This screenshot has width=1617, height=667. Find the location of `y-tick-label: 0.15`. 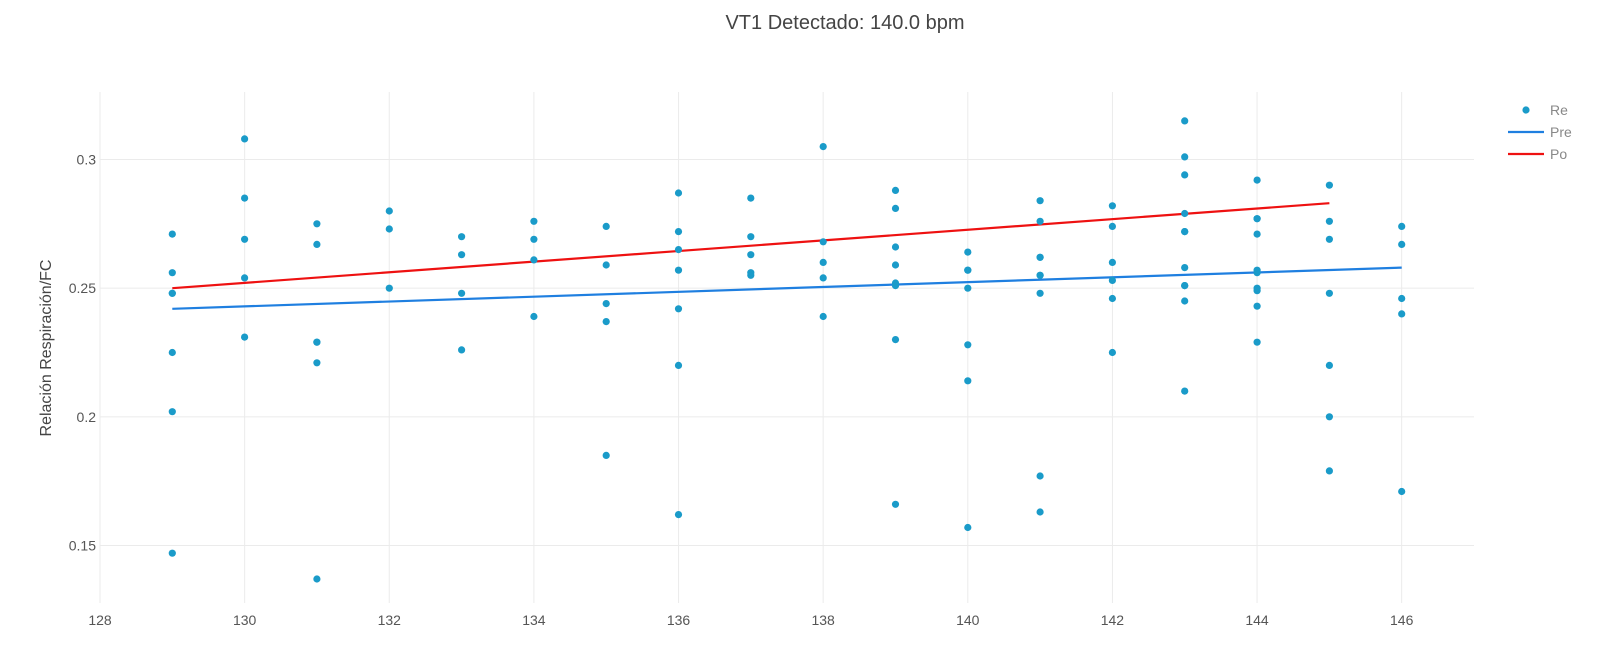

y-tick-label: 0.15 is located at coordinates (82, 546).